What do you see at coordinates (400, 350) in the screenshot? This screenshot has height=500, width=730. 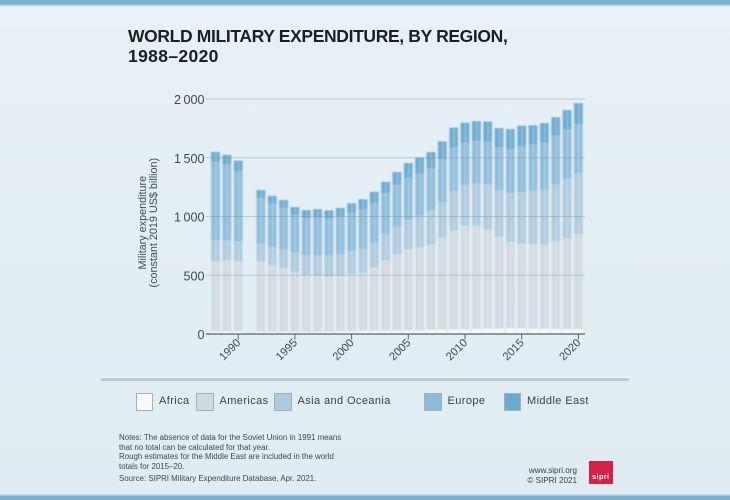 I see `svg-text: 2005` at bounding box center [400, 350].